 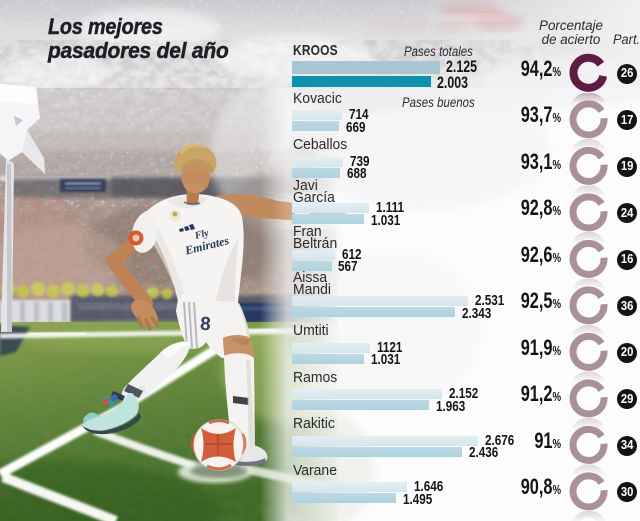 I want to click on svg-text: 8, so click(x=205, y=325).